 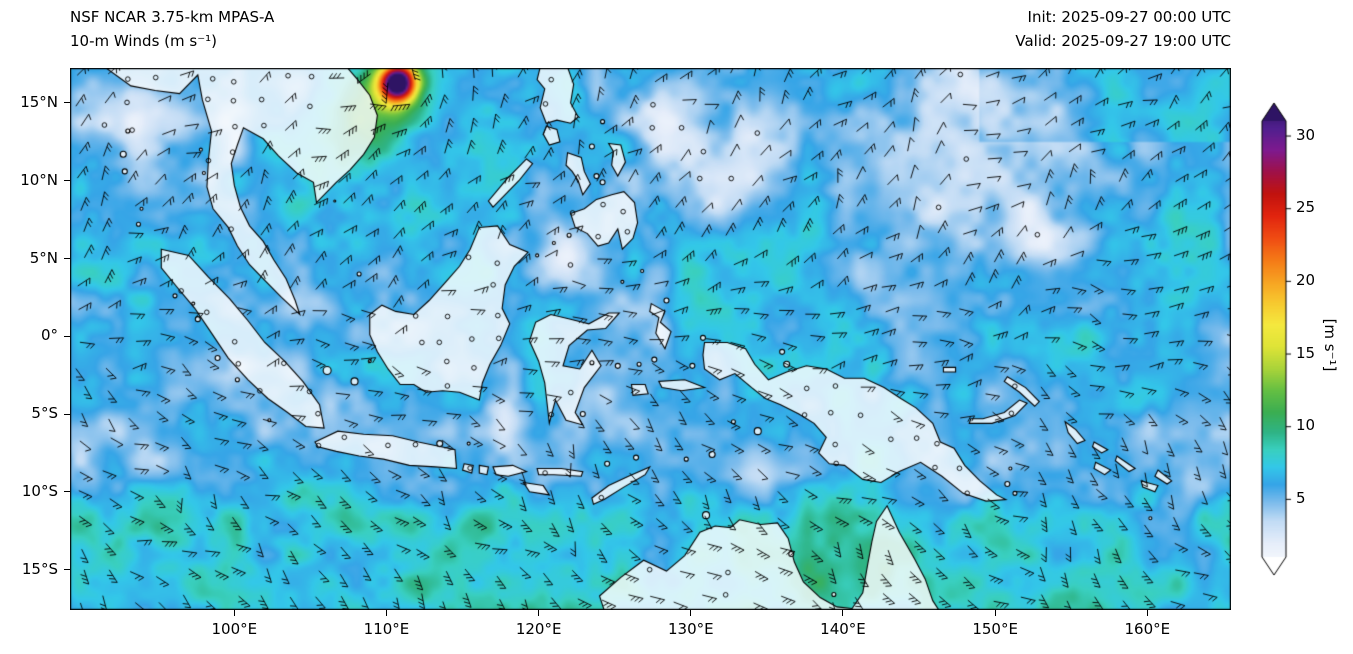 I want to click on x-tick-label: 100°E, so click(x=234, y=629).